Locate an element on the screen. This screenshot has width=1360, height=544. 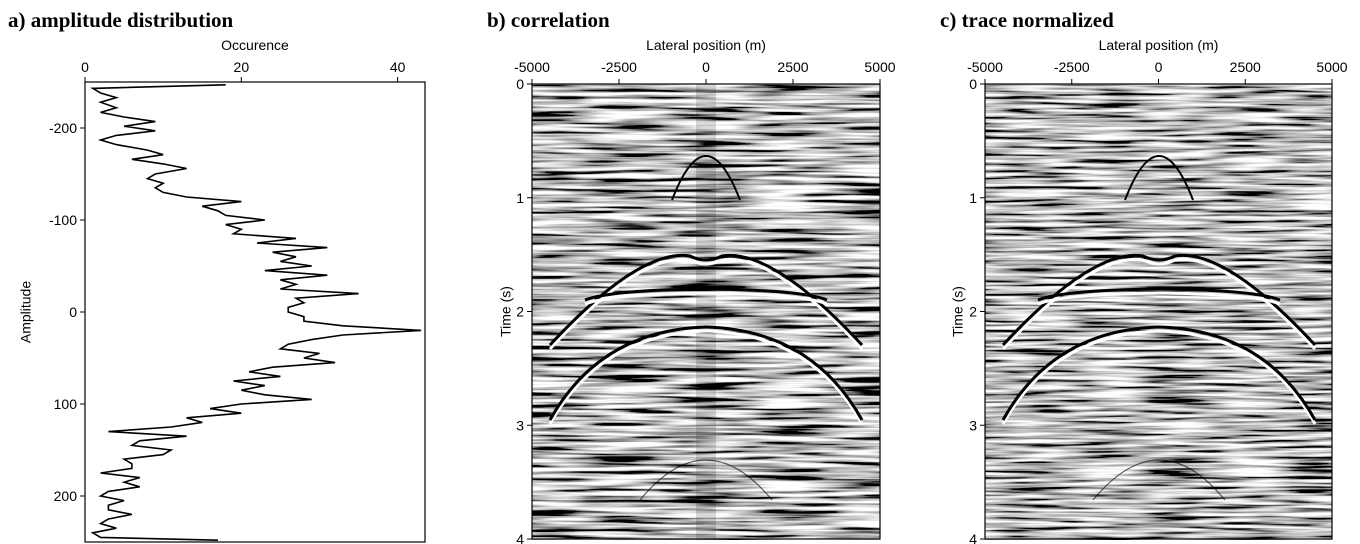
x-axis-label: Occurence is located at coordinates (255, 45).